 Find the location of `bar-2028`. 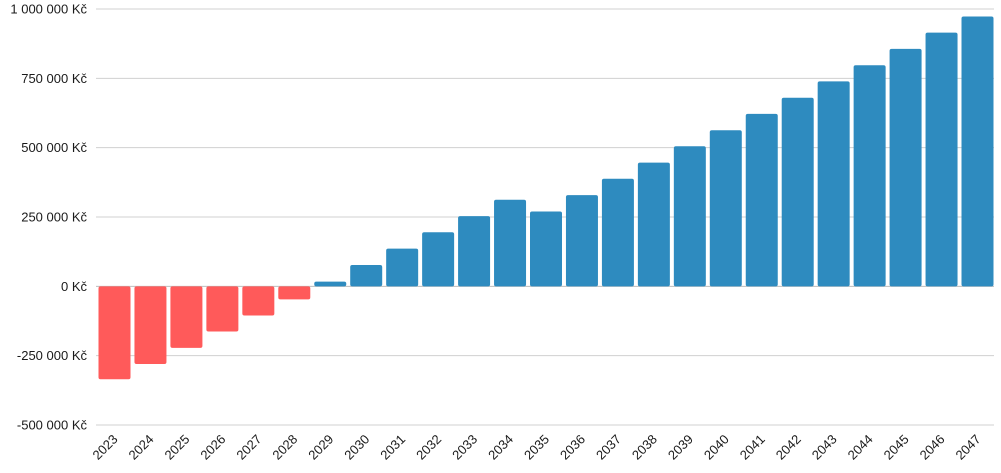

bar-2028 is located at coordinates (294, 293).